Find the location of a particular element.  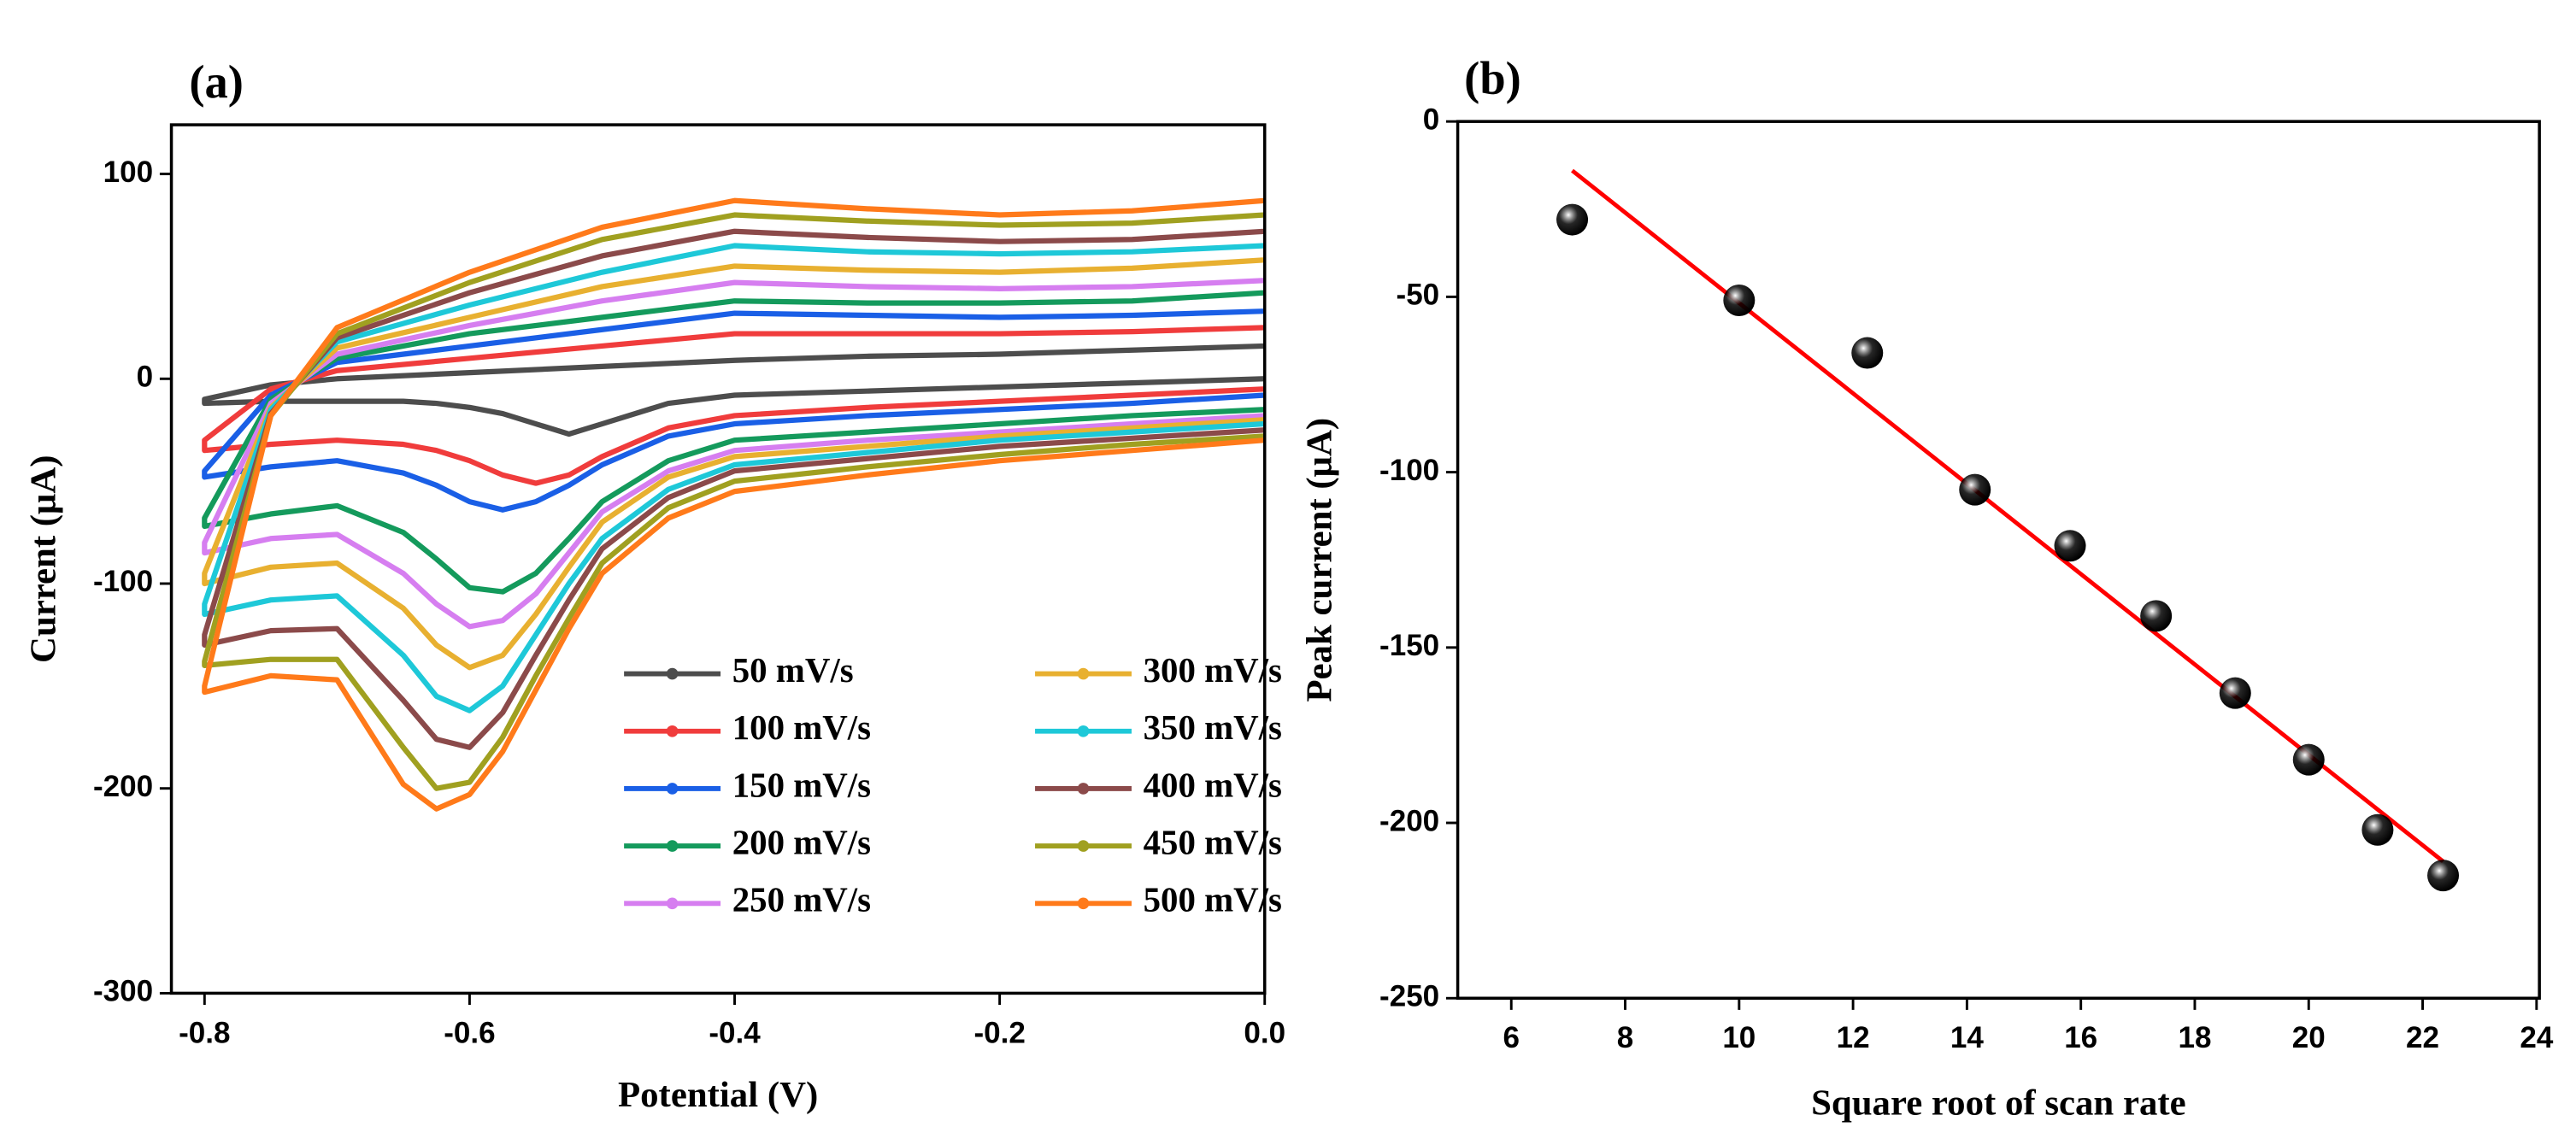

legend-label: 300 mV/s is located at coordinates (1213, 670).